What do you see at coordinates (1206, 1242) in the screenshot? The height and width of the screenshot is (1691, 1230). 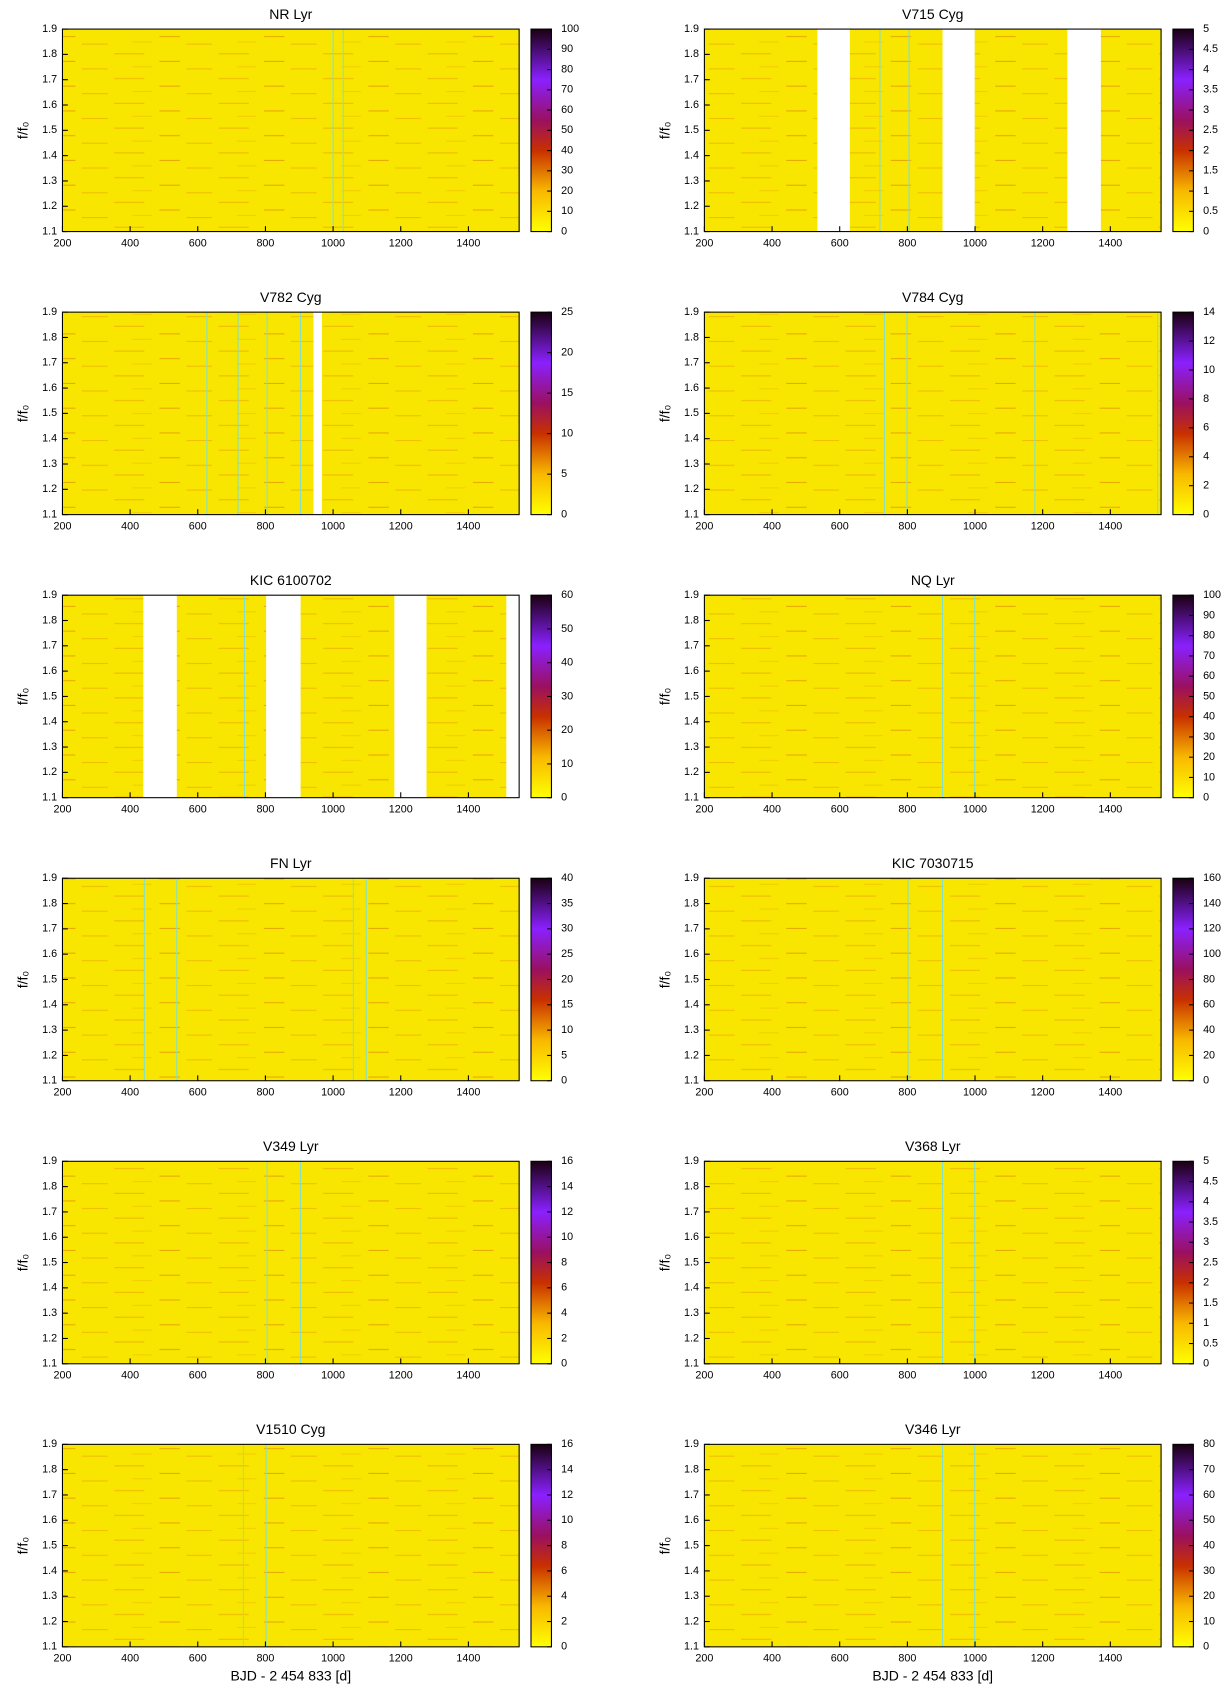 I see `colorbar-tick-label: 3` at bounding box center [1206, 1242].